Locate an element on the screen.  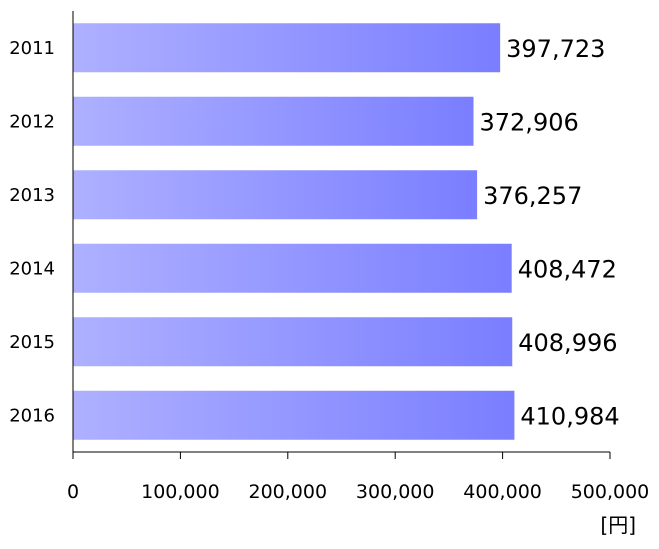
category-label-2014: 2014 is located at coordinates (32, 268).